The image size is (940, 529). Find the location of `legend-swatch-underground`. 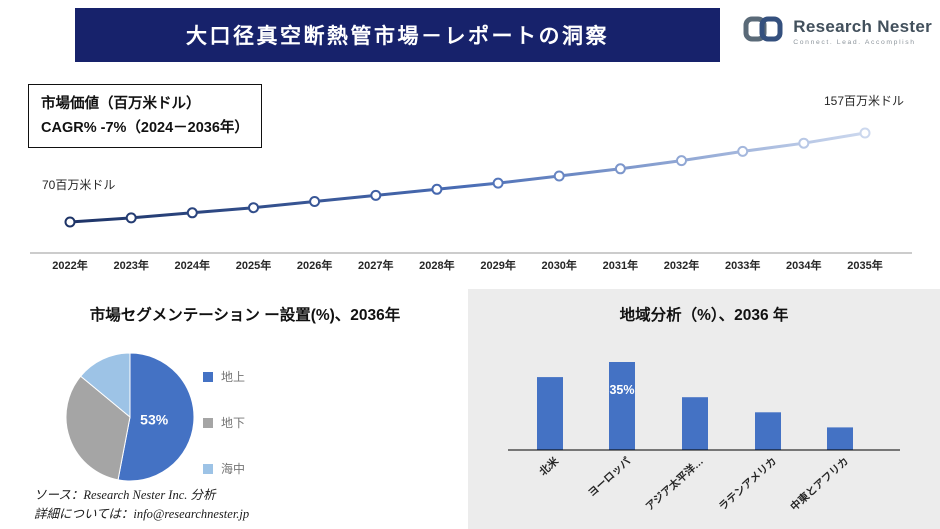

legend-swatch-underground is located at coordinates (208, 422).